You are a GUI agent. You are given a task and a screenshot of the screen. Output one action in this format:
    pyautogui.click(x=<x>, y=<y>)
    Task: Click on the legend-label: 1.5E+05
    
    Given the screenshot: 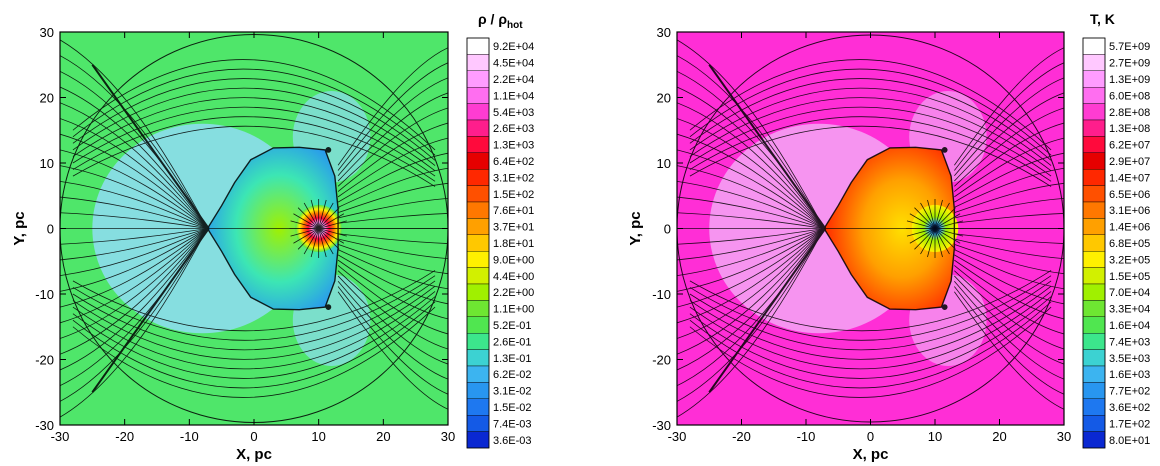 What is the action you would take?
    pyautogui.click(x=1129, y=277)
    